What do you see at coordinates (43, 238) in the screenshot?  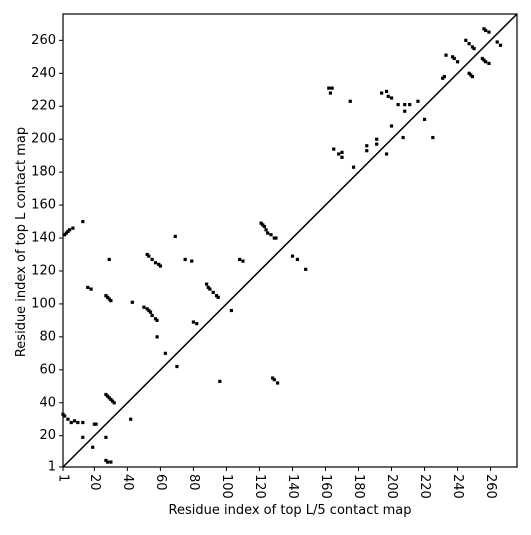 I see `y-tick-label: 140` at bounding box center [43, 238].